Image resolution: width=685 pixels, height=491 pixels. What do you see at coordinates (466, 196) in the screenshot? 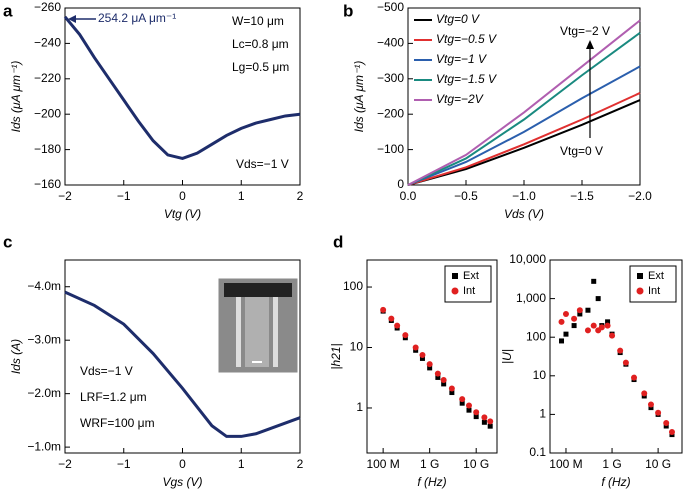
I see `x-tick-label: −0.5` at bounding box center [466, 196].